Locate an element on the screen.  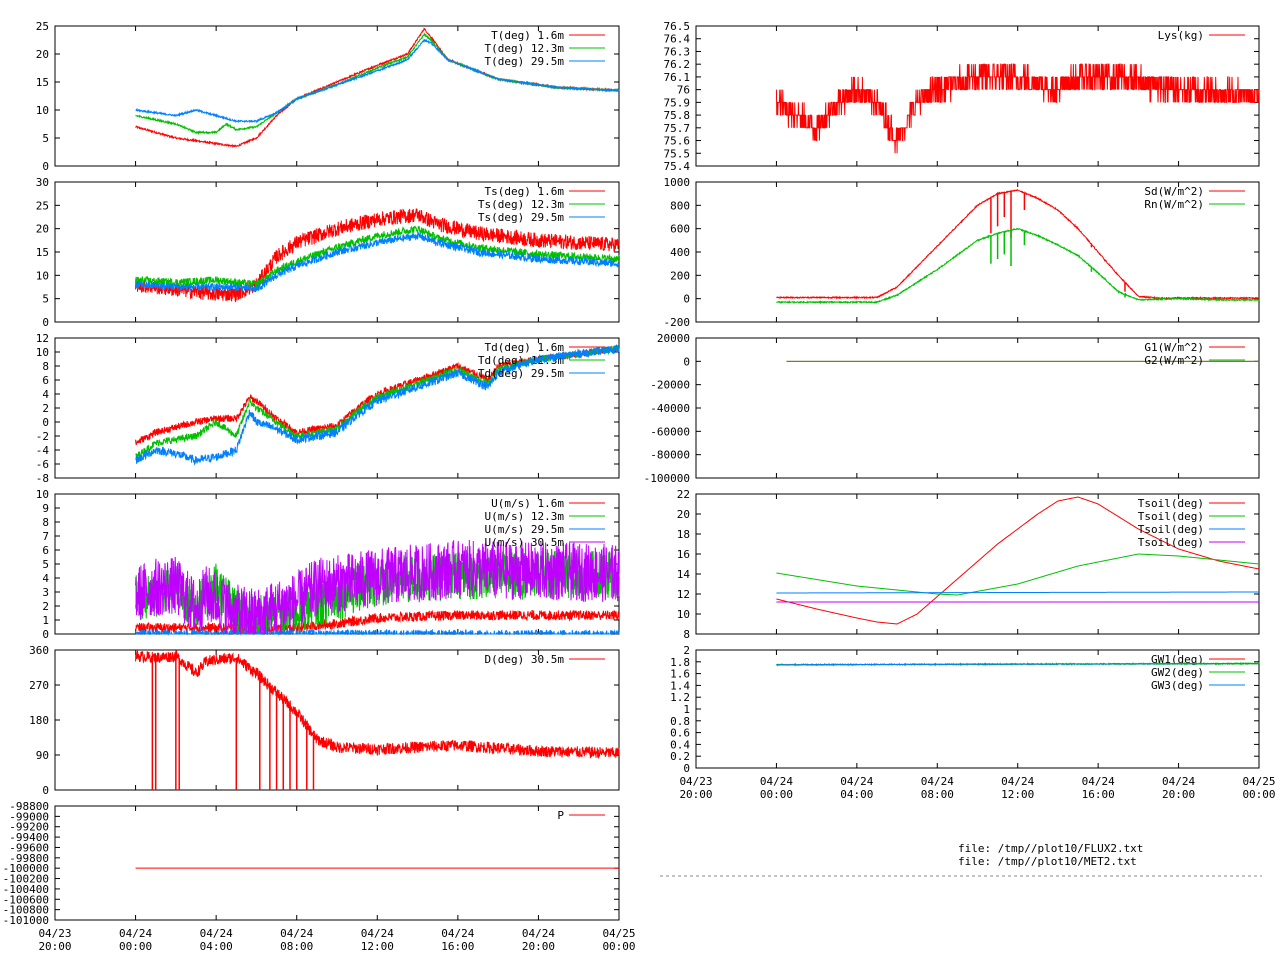
legend-label: GW2(deg) is located at coordinates (1177, 672).